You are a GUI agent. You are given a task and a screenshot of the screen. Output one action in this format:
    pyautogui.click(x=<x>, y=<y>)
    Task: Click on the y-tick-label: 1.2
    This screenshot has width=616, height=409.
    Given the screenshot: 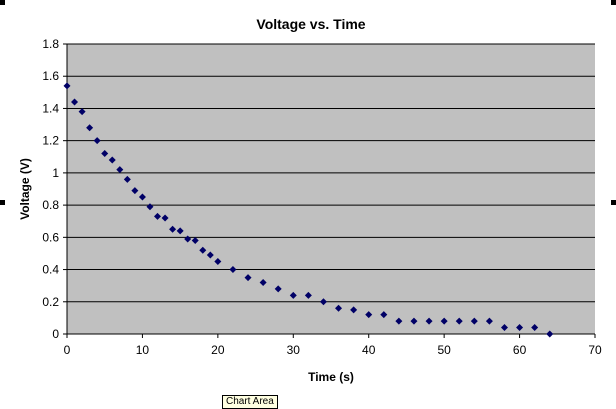 What is the action you would take?
    pyautogui.click(x=50, y=141)
    